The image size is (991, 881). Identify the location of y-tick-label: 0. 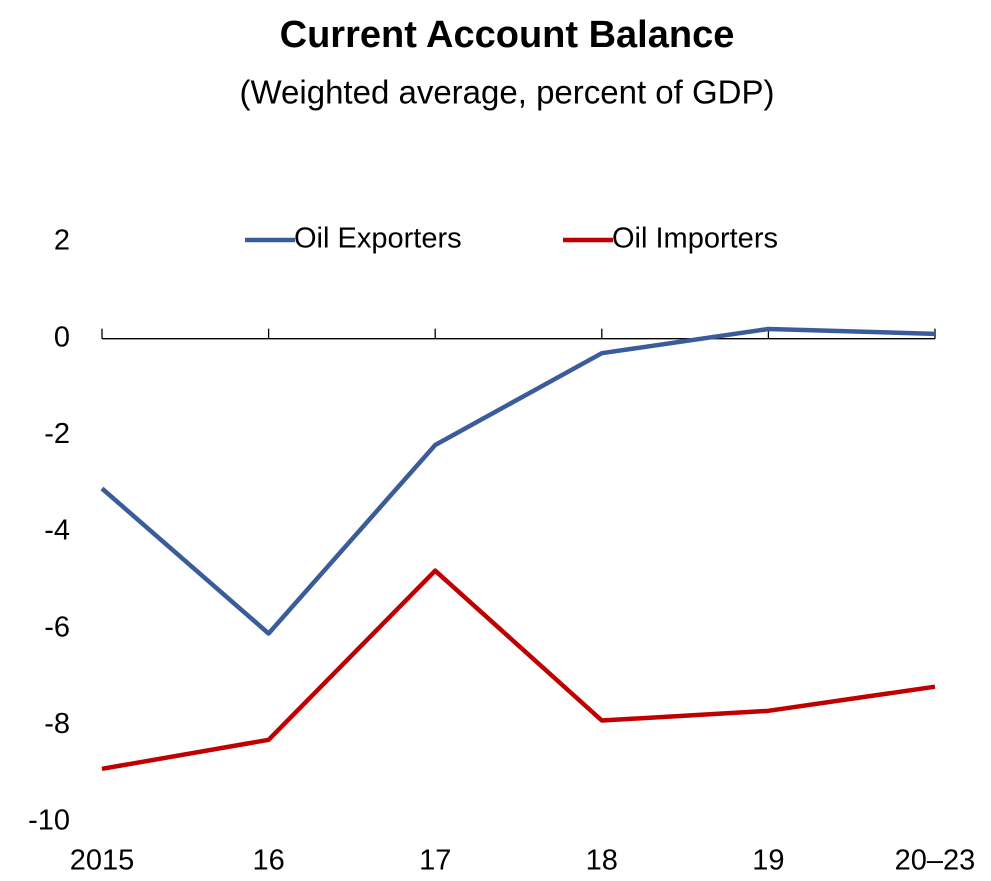
(62, 337).